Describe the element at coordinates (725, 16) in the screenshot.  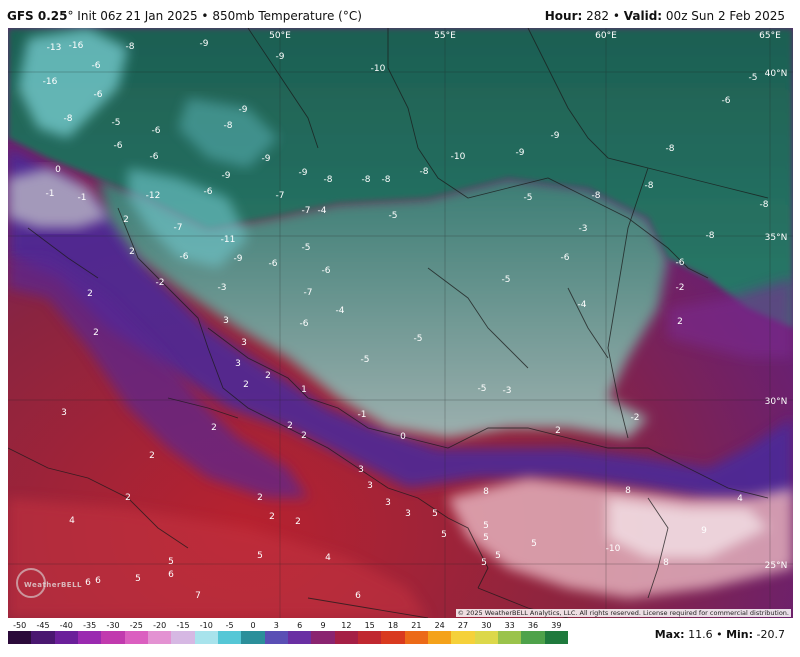
I see `valid-value: 00z Sun 2 Feb 2025` at that location.